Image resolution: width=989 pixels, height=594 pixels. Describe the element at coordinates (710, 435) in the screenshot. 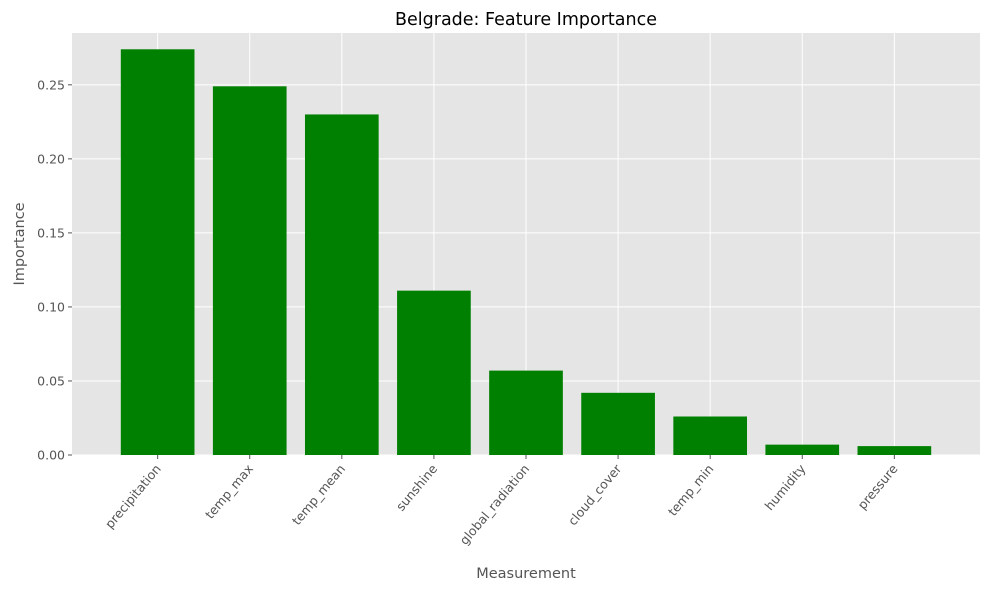

I see `bar-temp-min` at that location.